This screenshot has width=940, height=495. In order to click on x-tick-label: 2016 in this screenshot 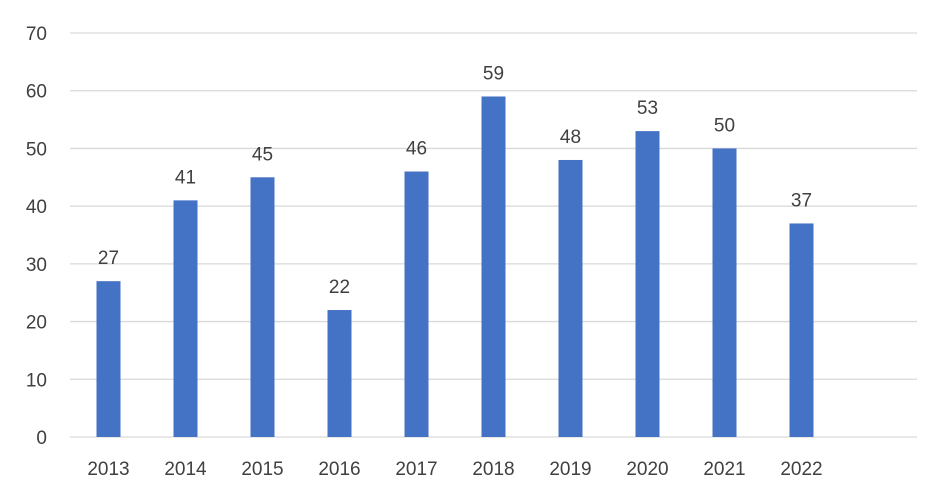, I will do `click(339, 469)`.